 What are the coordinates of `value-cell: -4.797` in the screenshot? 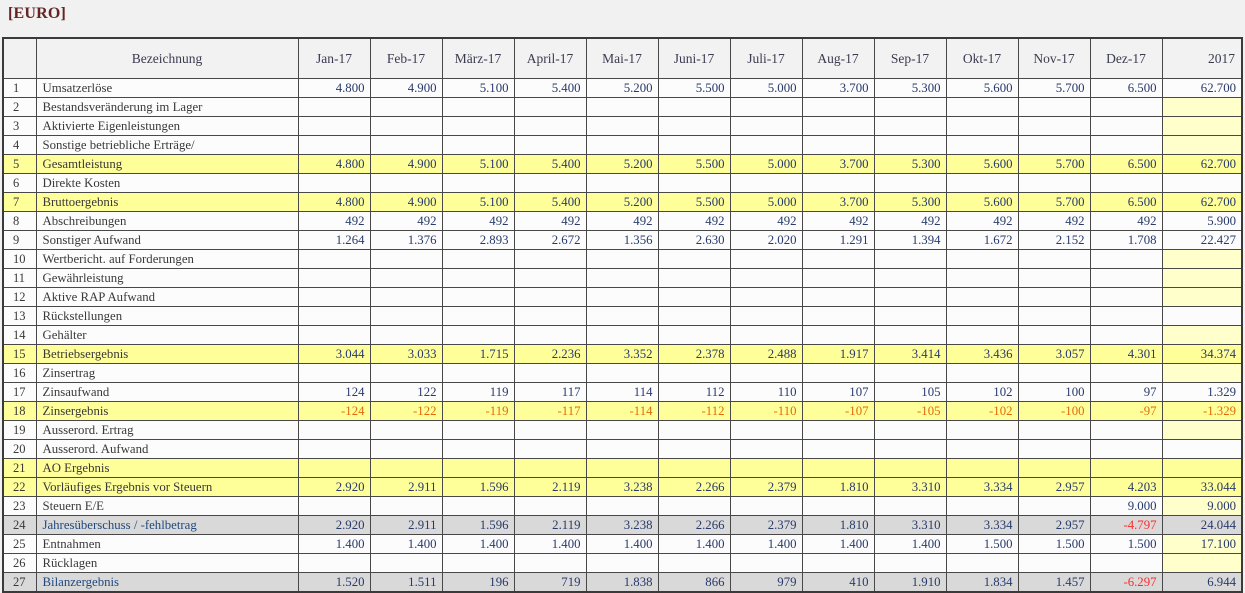 It's located at (1126, 525).